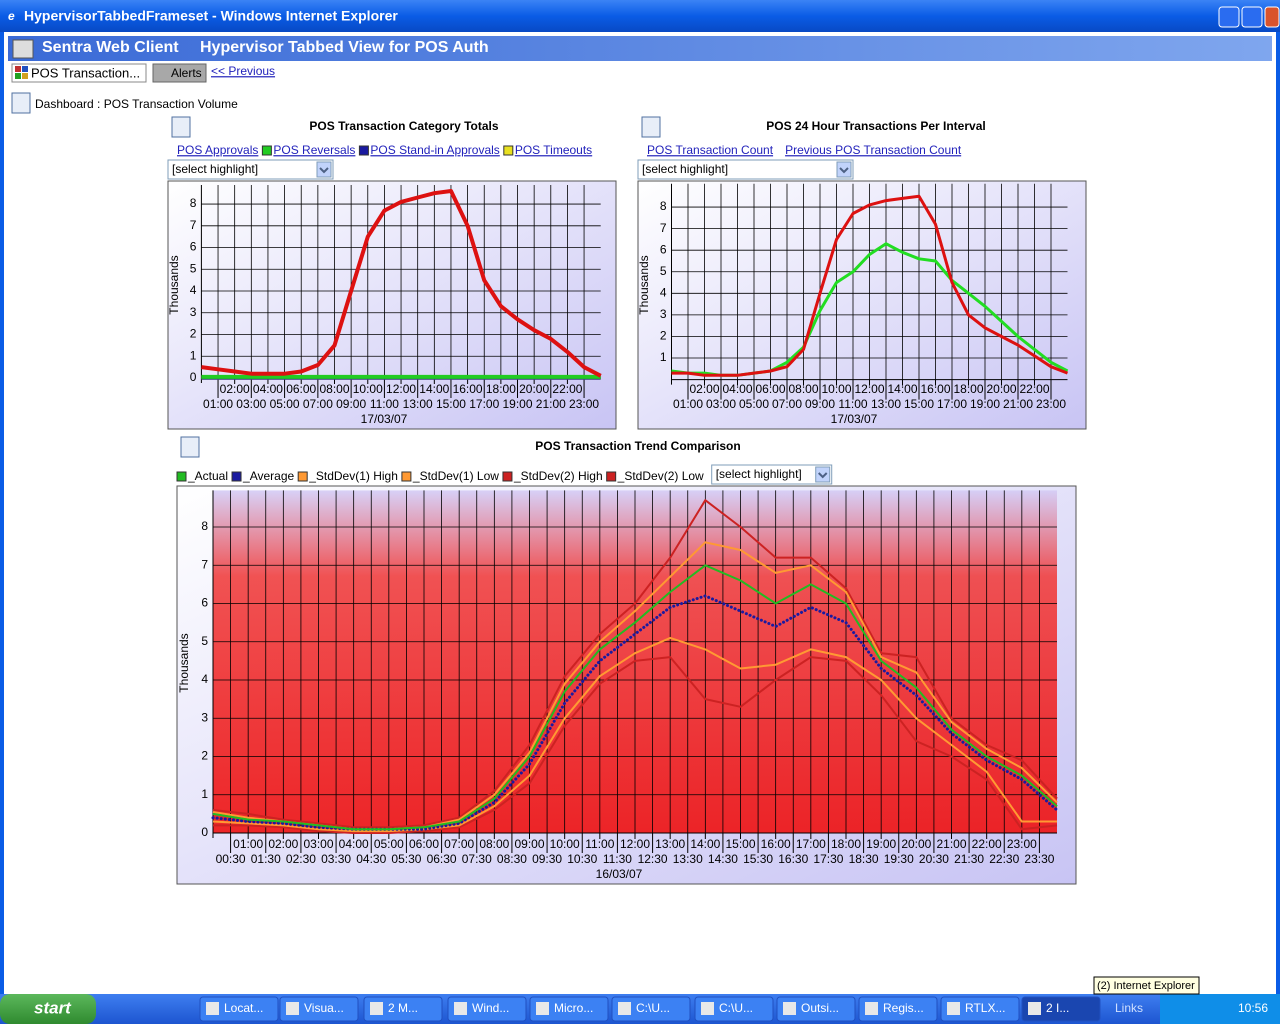  Describe the element at coordinates (186, 73) in the screenshot. I see `tab-label: Alerts` at that location.